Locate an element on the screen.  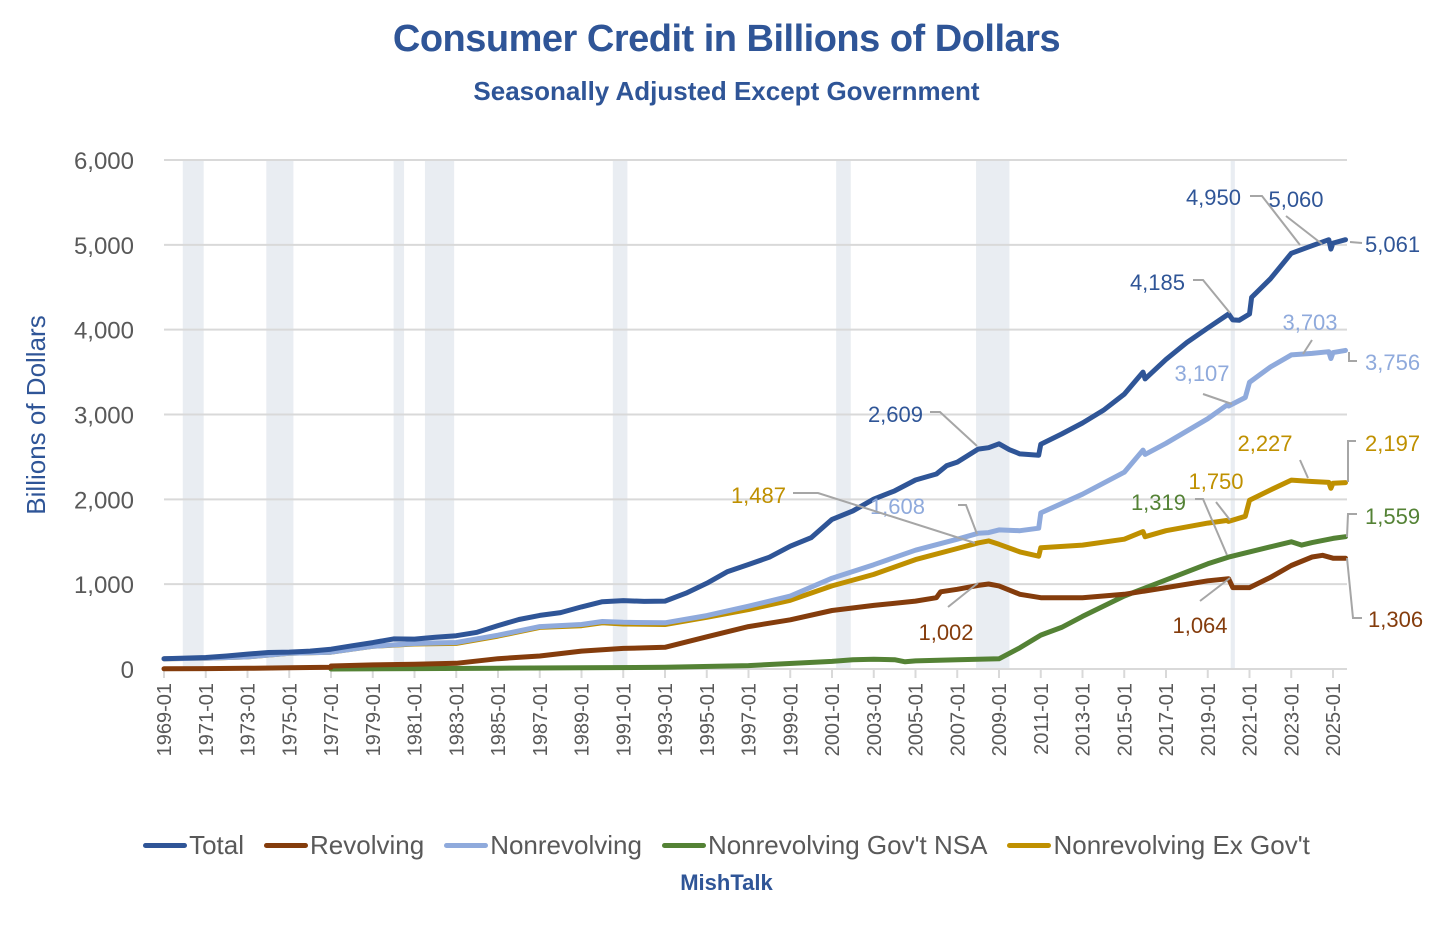
series-line-revolving is located at coordinates (754, 612).